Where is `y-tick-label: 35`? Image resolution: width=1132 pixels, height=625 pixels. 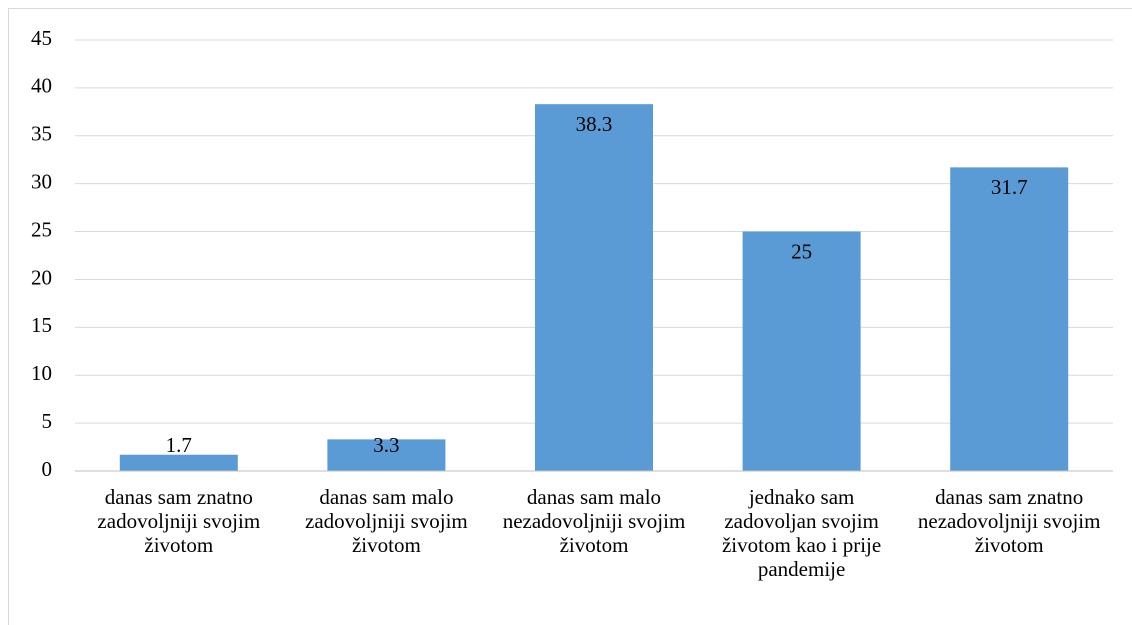
y-tick-label: 35 is located at coordinates (41, 134).